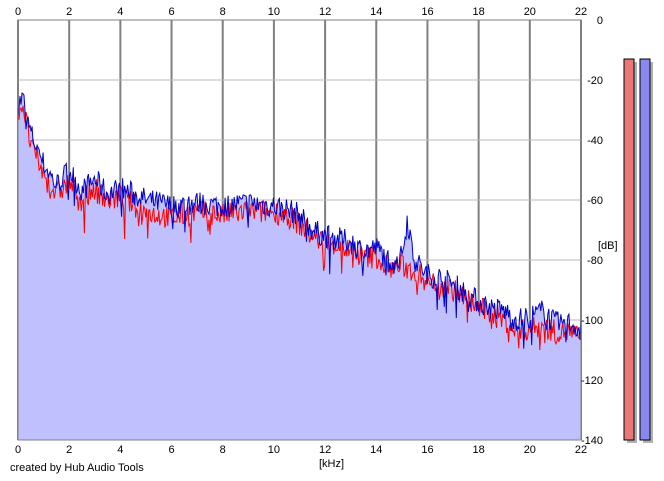 This screenshot has width=664, height=481. Describe the element at coordinates (301, 12) in the screenshot. I see `x-ticks-top: 0 2 4 6 8 10 12 14 16 18 20 22` at that location.